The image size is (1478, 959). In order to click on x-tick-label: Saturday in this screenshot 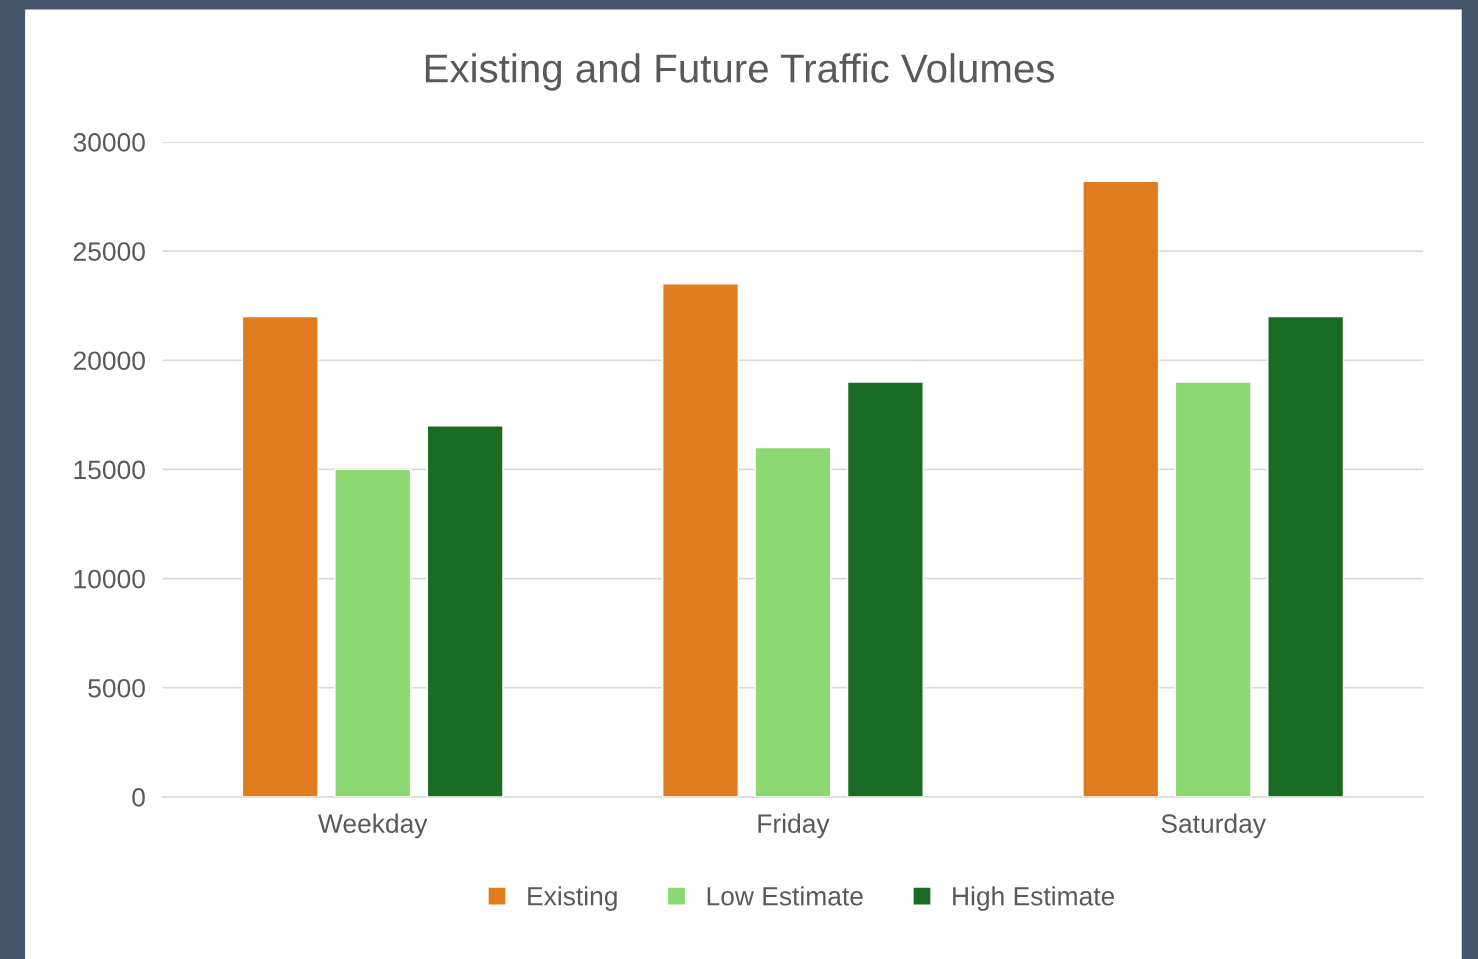, I will do `click(1213, 826)`.